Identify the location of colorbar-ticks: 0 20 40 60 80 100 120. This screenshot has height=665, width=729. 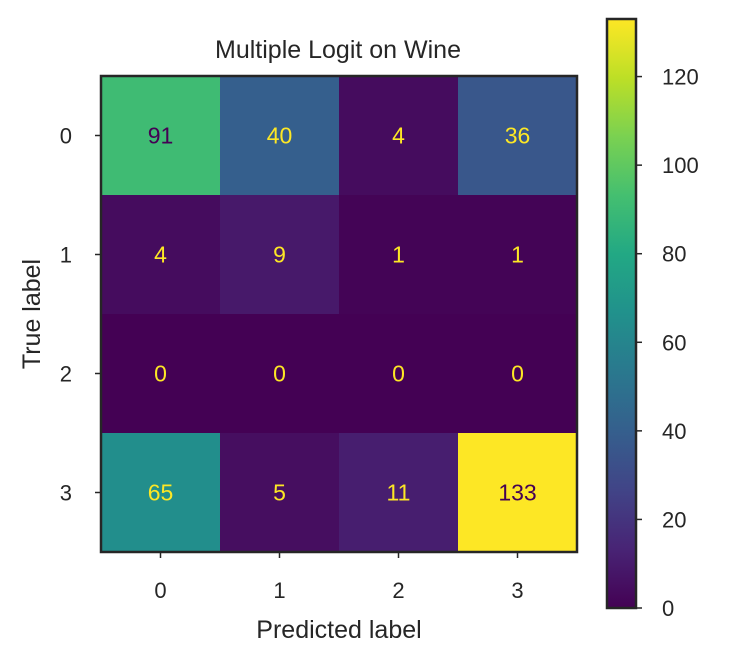
(667, 343).